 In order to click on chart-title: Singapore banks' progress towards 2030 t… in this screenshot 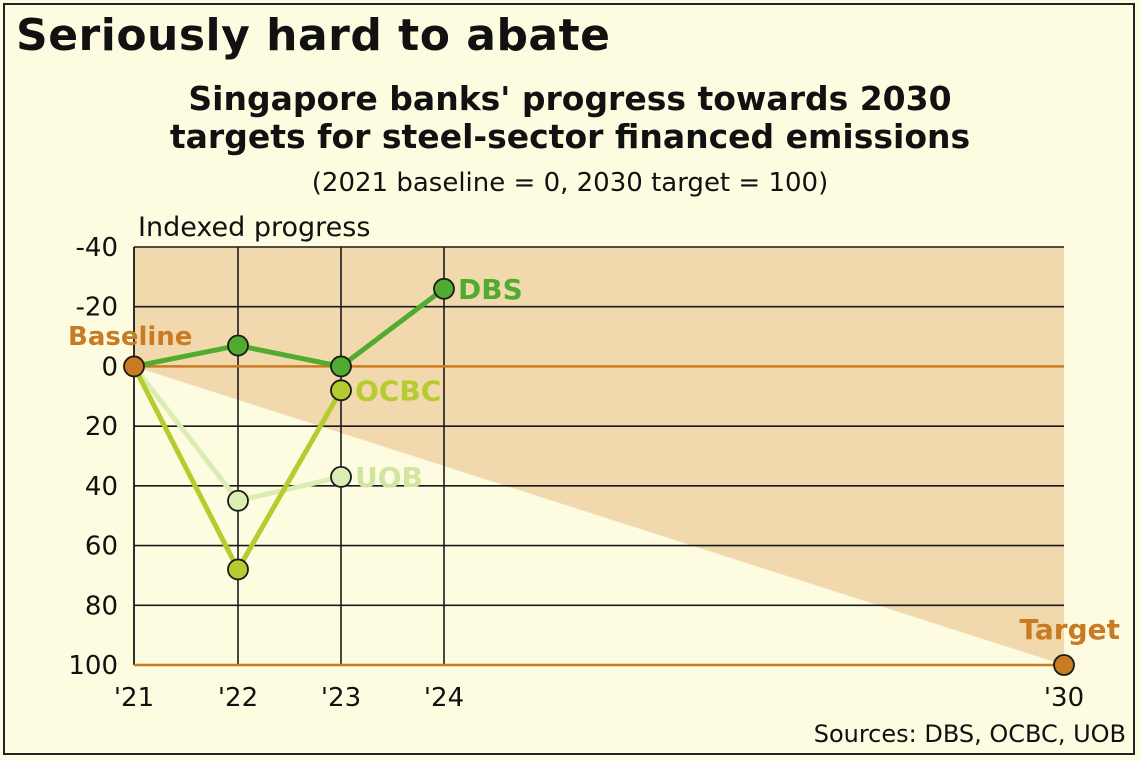, I will do `click(570, 118)`.